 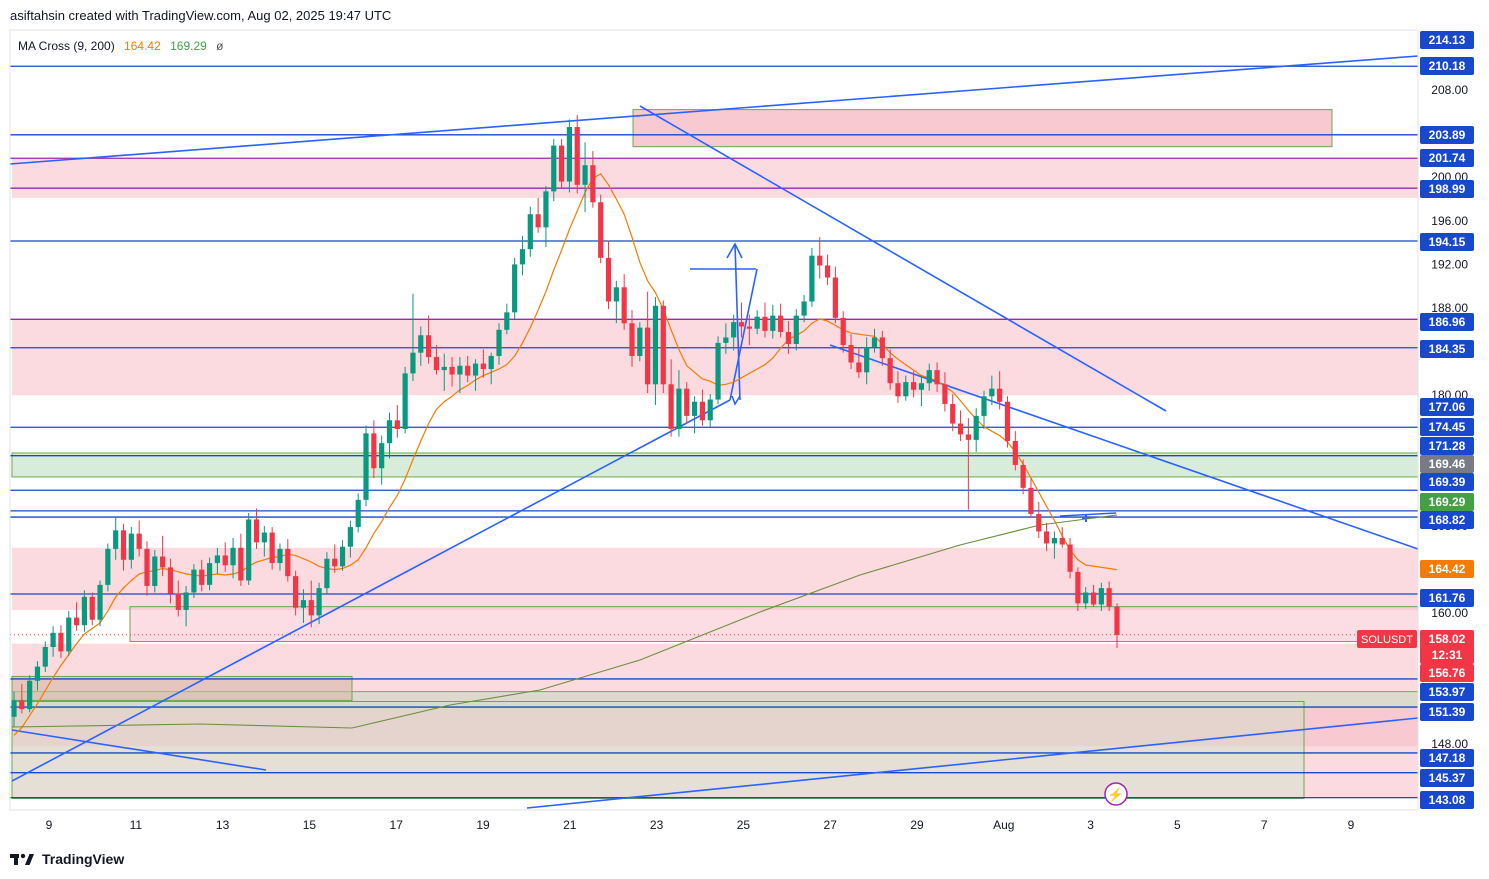 I want to click on lightning-icon, so click(x=1116, y=794).